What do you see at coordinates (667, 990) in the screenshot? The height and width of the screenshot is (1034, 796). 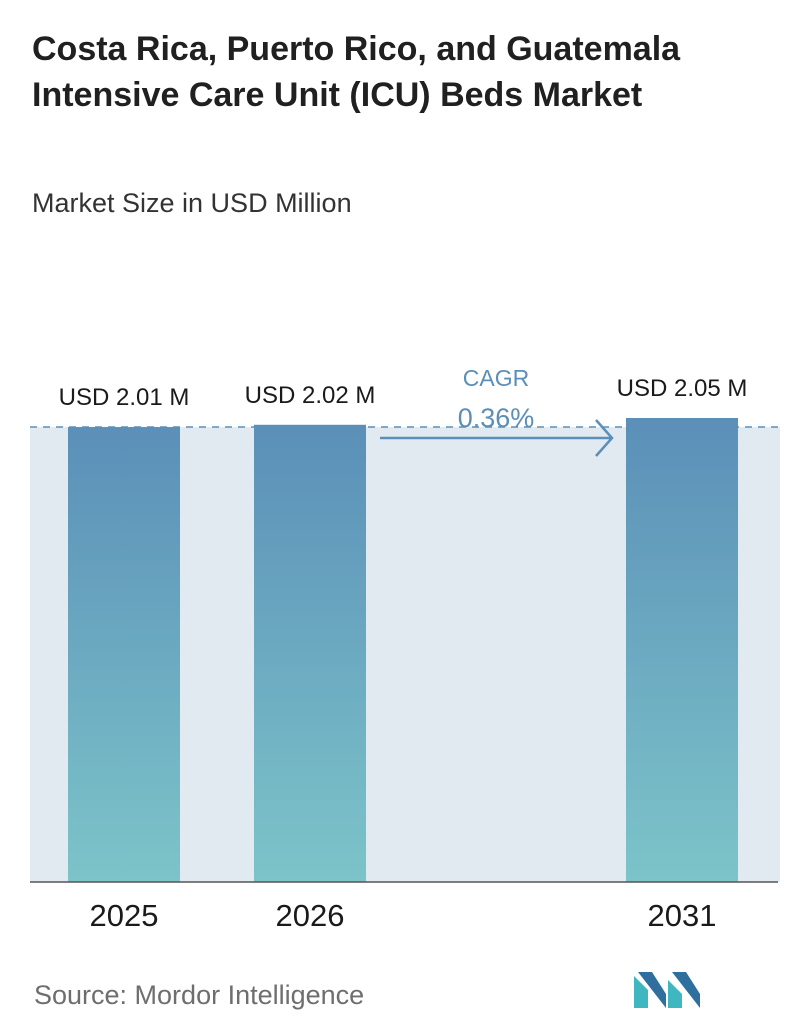 I see `mordor-intelligence-logo-icon` at bounding box center [667, 990].